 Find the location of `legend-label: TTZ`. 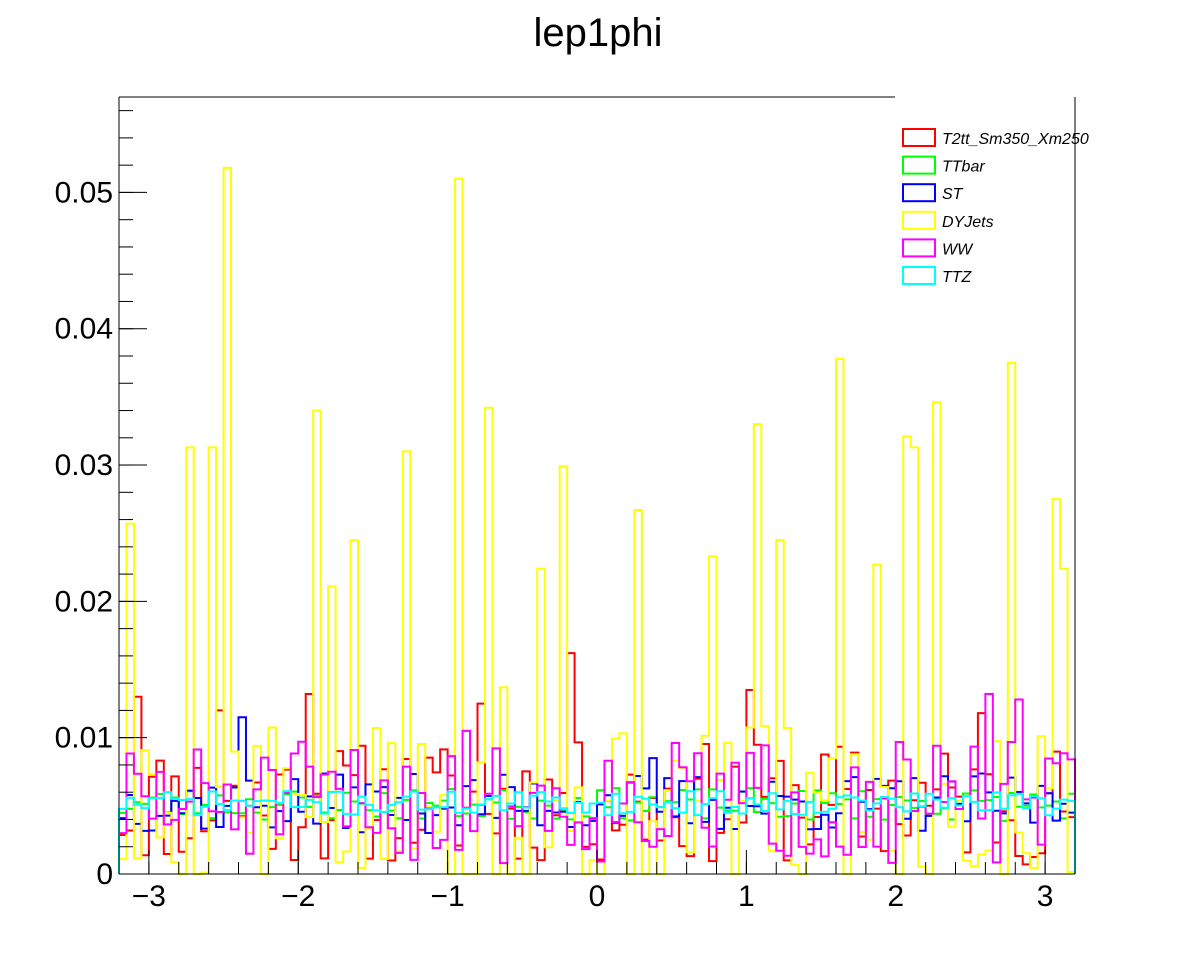

legend-label: TTZ is located at coordinates (957, 277).